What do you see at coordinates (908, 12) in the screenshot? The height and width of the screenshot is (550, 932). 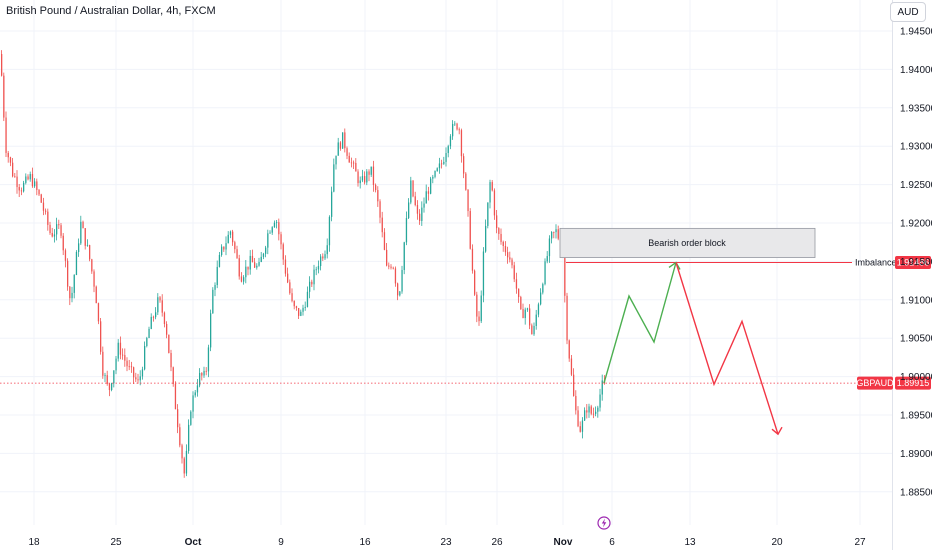 I see `currency-button: AUD` at bounding box center [908, 12].